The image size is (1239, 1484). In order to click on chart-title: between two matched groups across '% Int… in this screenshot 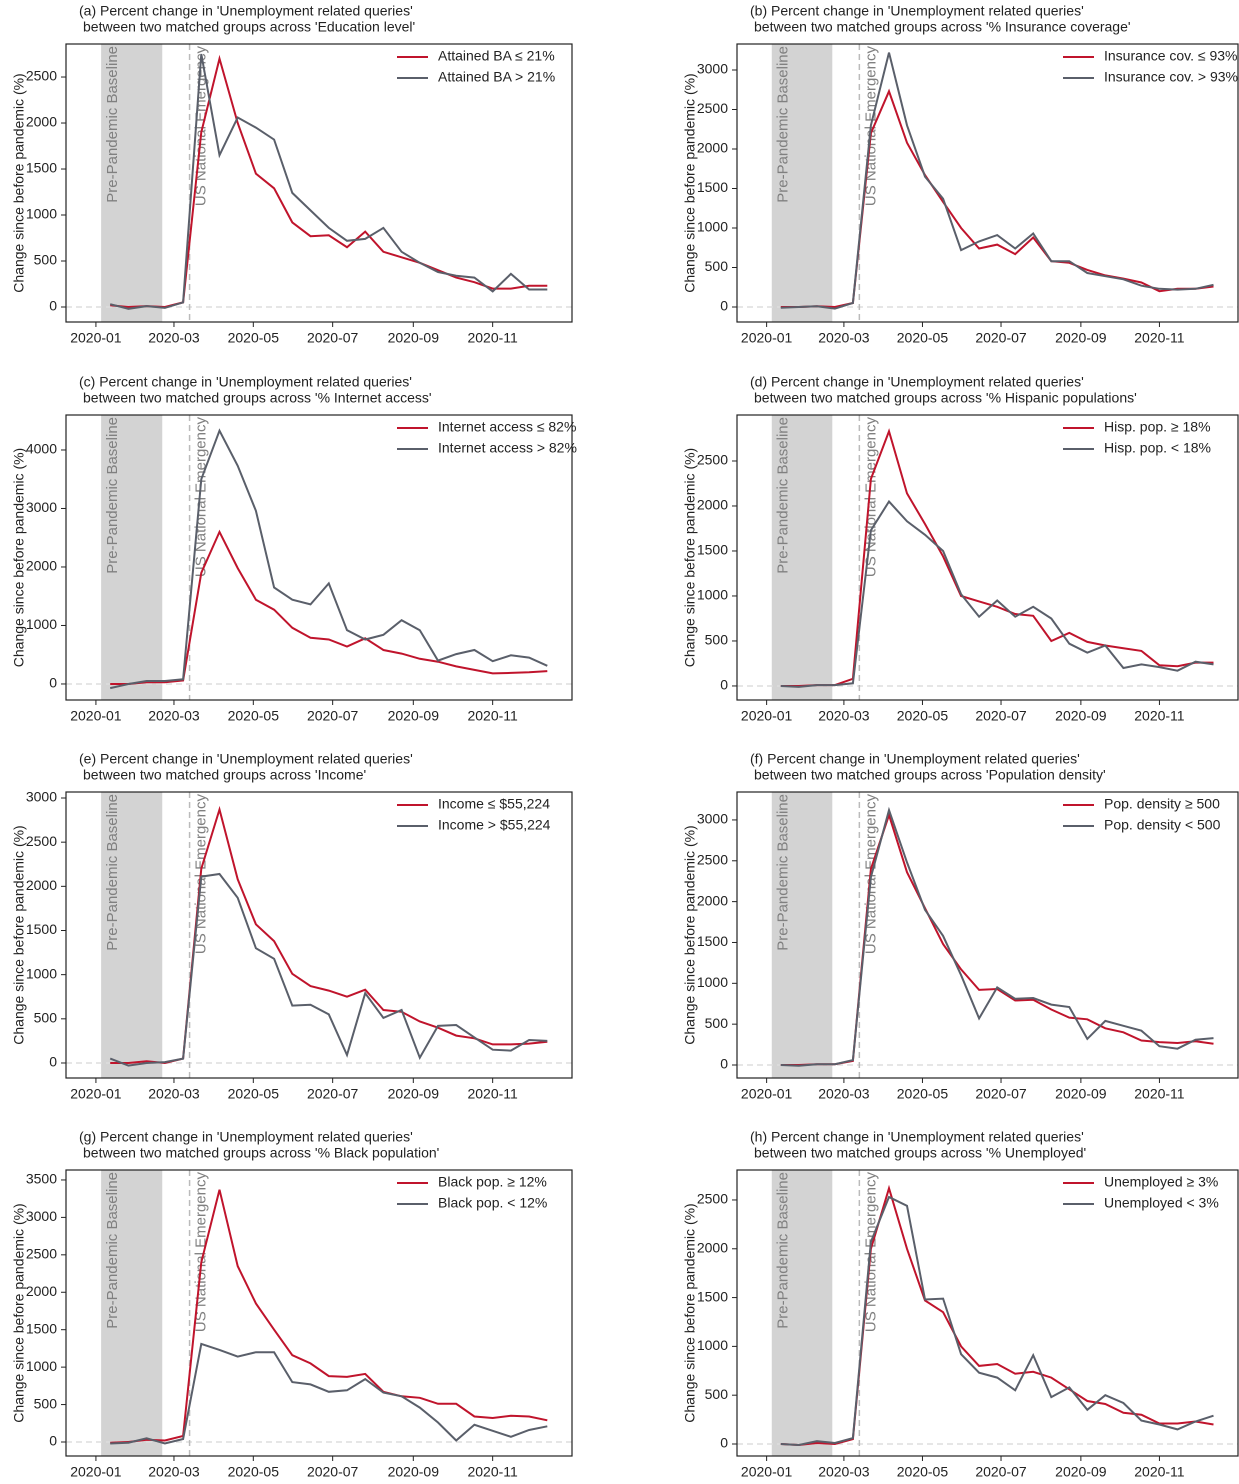, I will do `click(257, 398)`.